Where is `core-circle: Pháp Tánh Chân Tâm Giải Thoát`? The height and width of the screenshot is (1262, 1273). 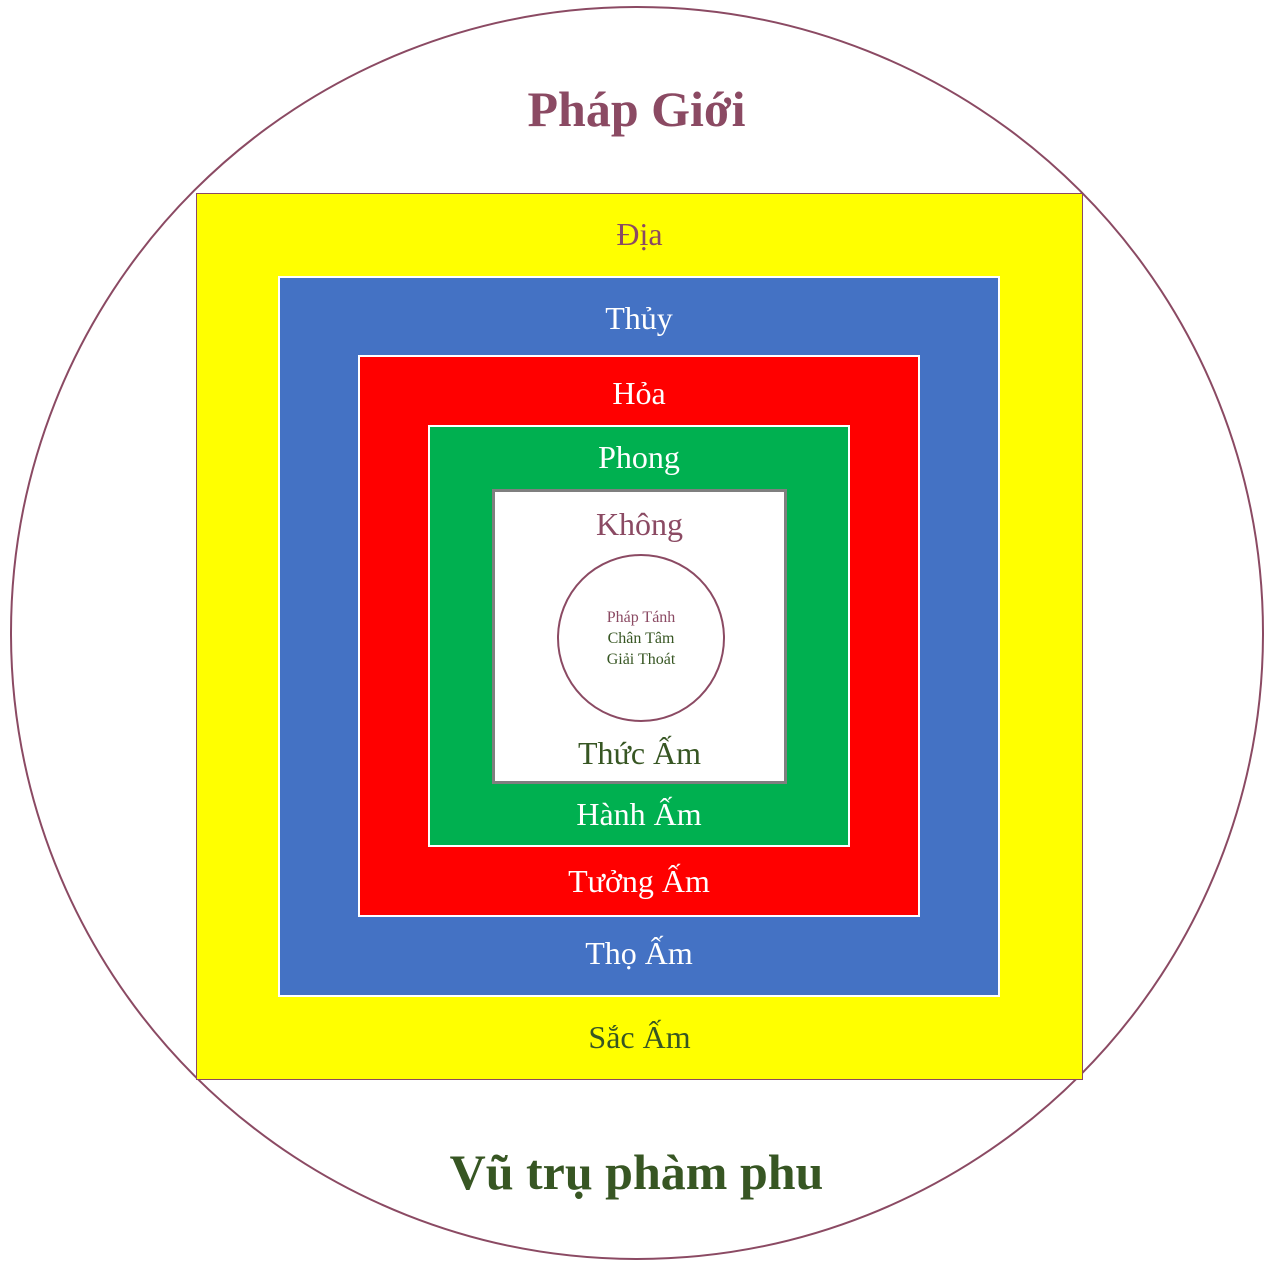 core-circle: Pháp Tánh Chân Tâm Giải Thoát is located at coordinates (641, 638).